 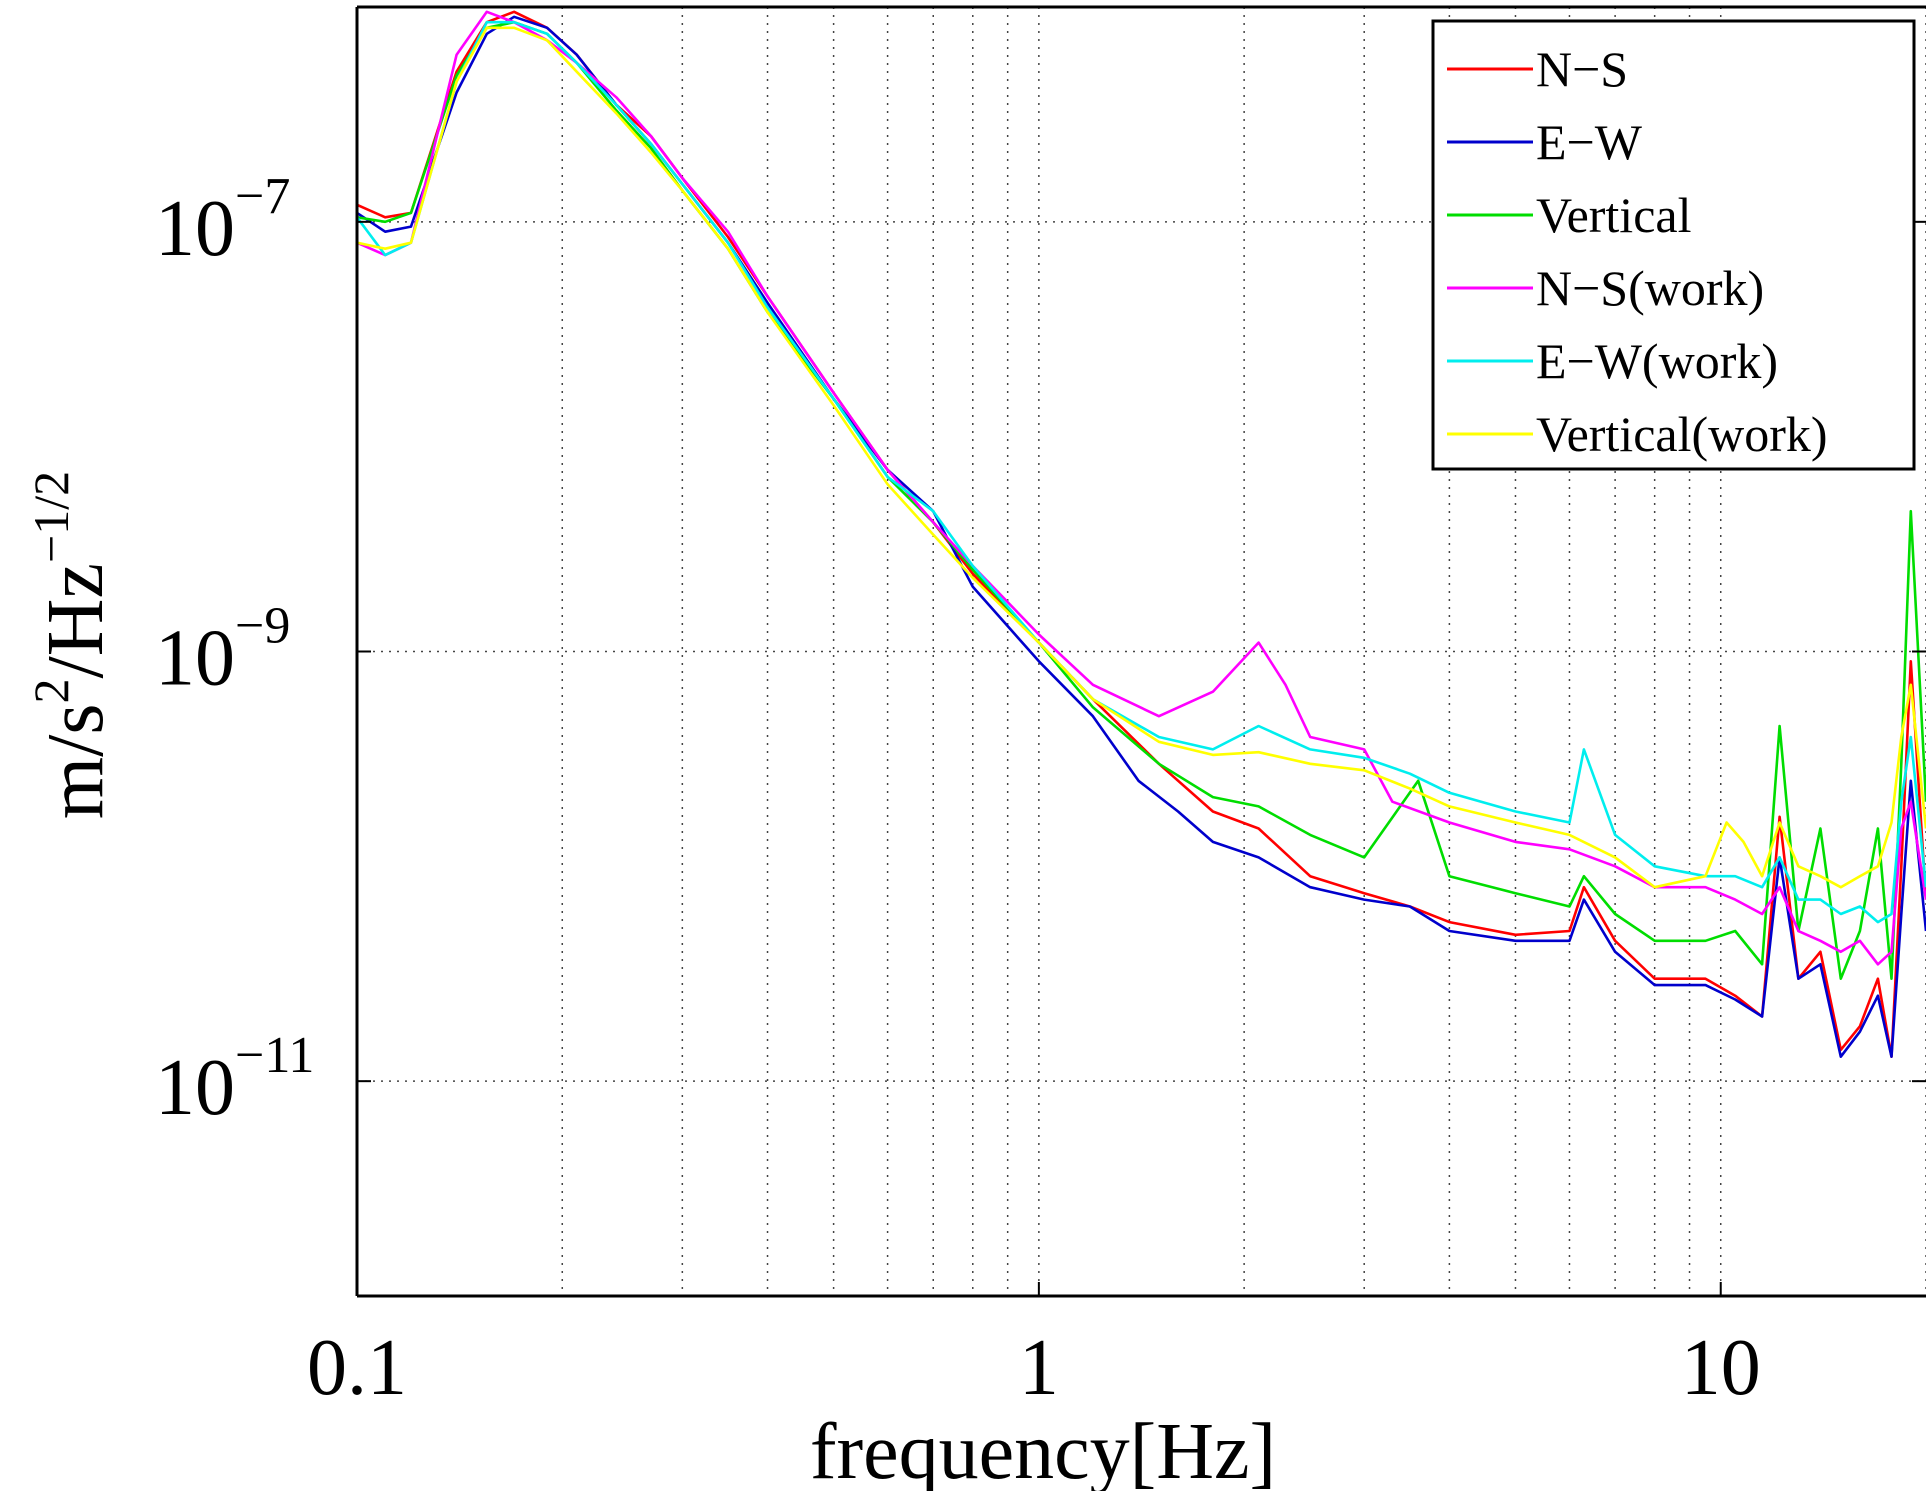 What do you see at coordinates (1613, 215) in the screenshot?
I see `legend-label: Vertical` at bounding box center [1613, 215].